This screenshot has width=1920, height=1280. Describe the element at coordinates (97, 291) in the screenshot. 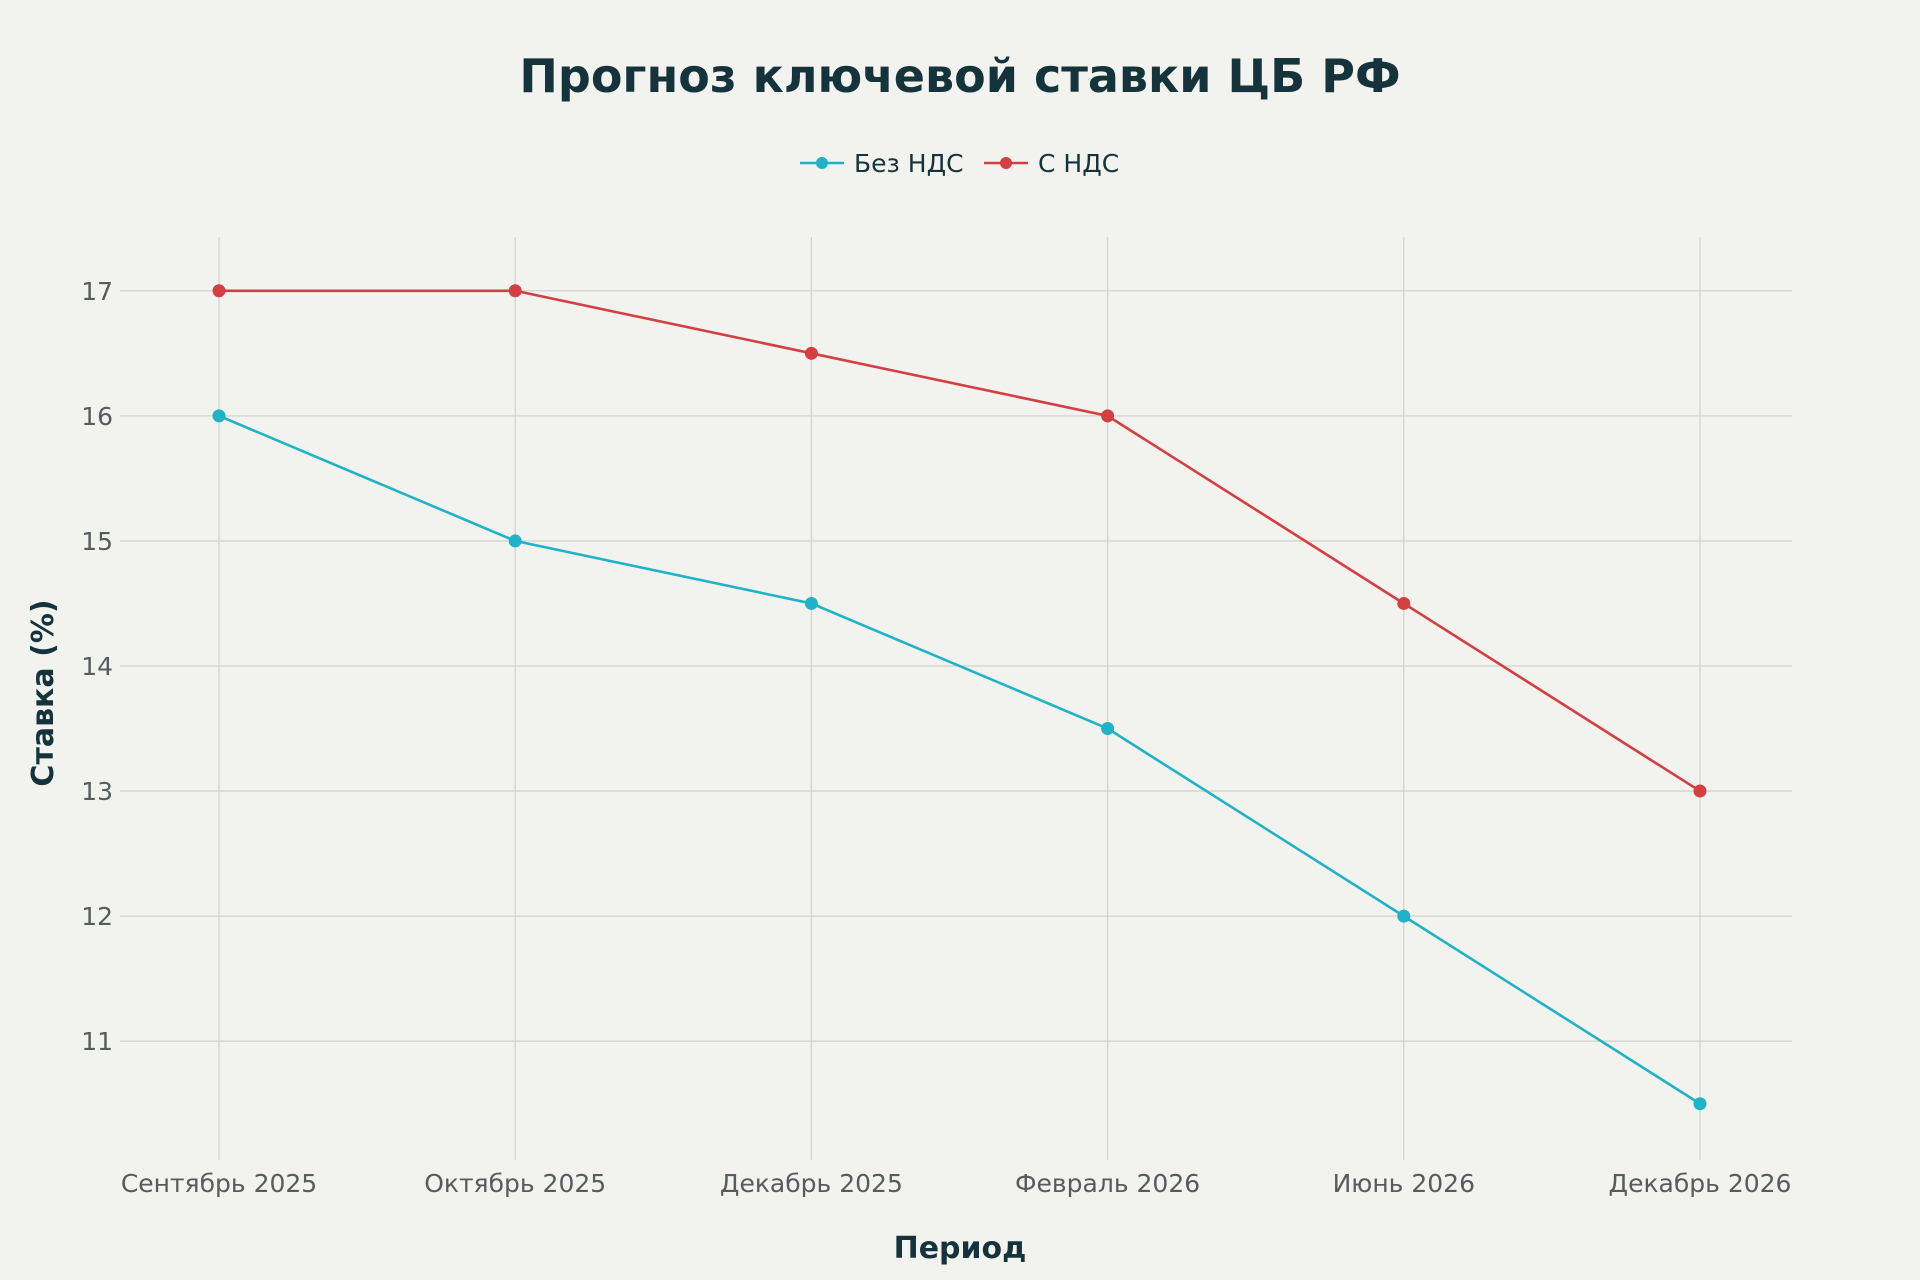

I see `y-tick-label: 17` at that location.